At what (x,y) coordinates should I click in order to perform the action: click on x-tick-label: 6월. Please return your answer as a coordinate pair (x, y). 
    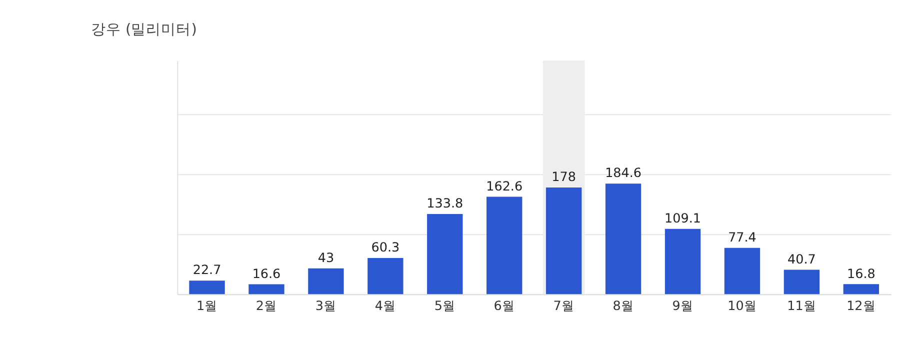
    Looking at the image, I should click on (504, 306).